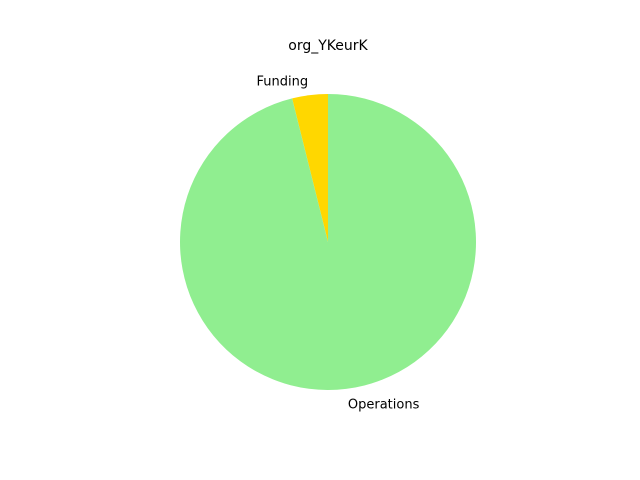 This screenshot has height=480, width=640. I want to click on chart-title: org_YKeurK, so click(328, 46).